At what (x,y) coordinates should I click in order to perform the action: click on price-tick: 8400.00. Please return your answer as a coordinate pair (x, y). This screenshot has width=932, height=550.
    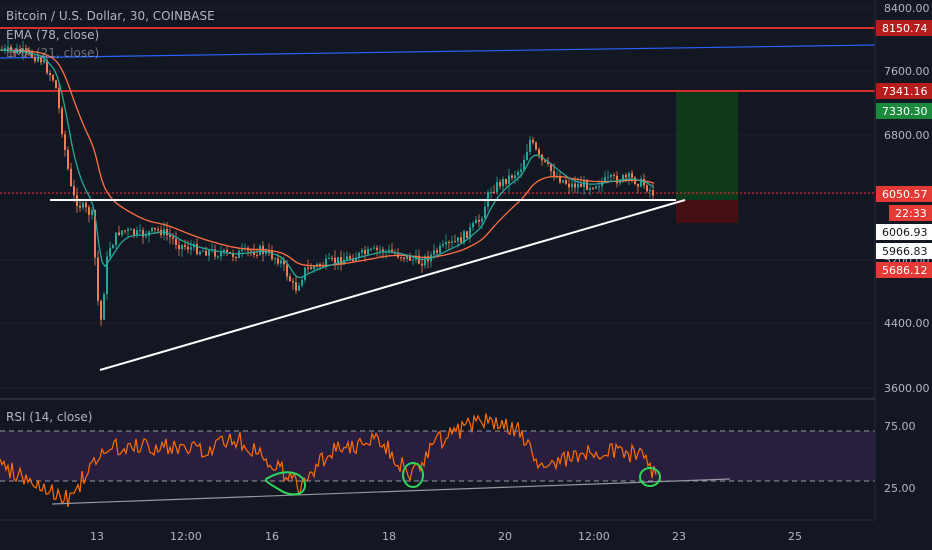
    Looking at the image, I should click on (907, 8).